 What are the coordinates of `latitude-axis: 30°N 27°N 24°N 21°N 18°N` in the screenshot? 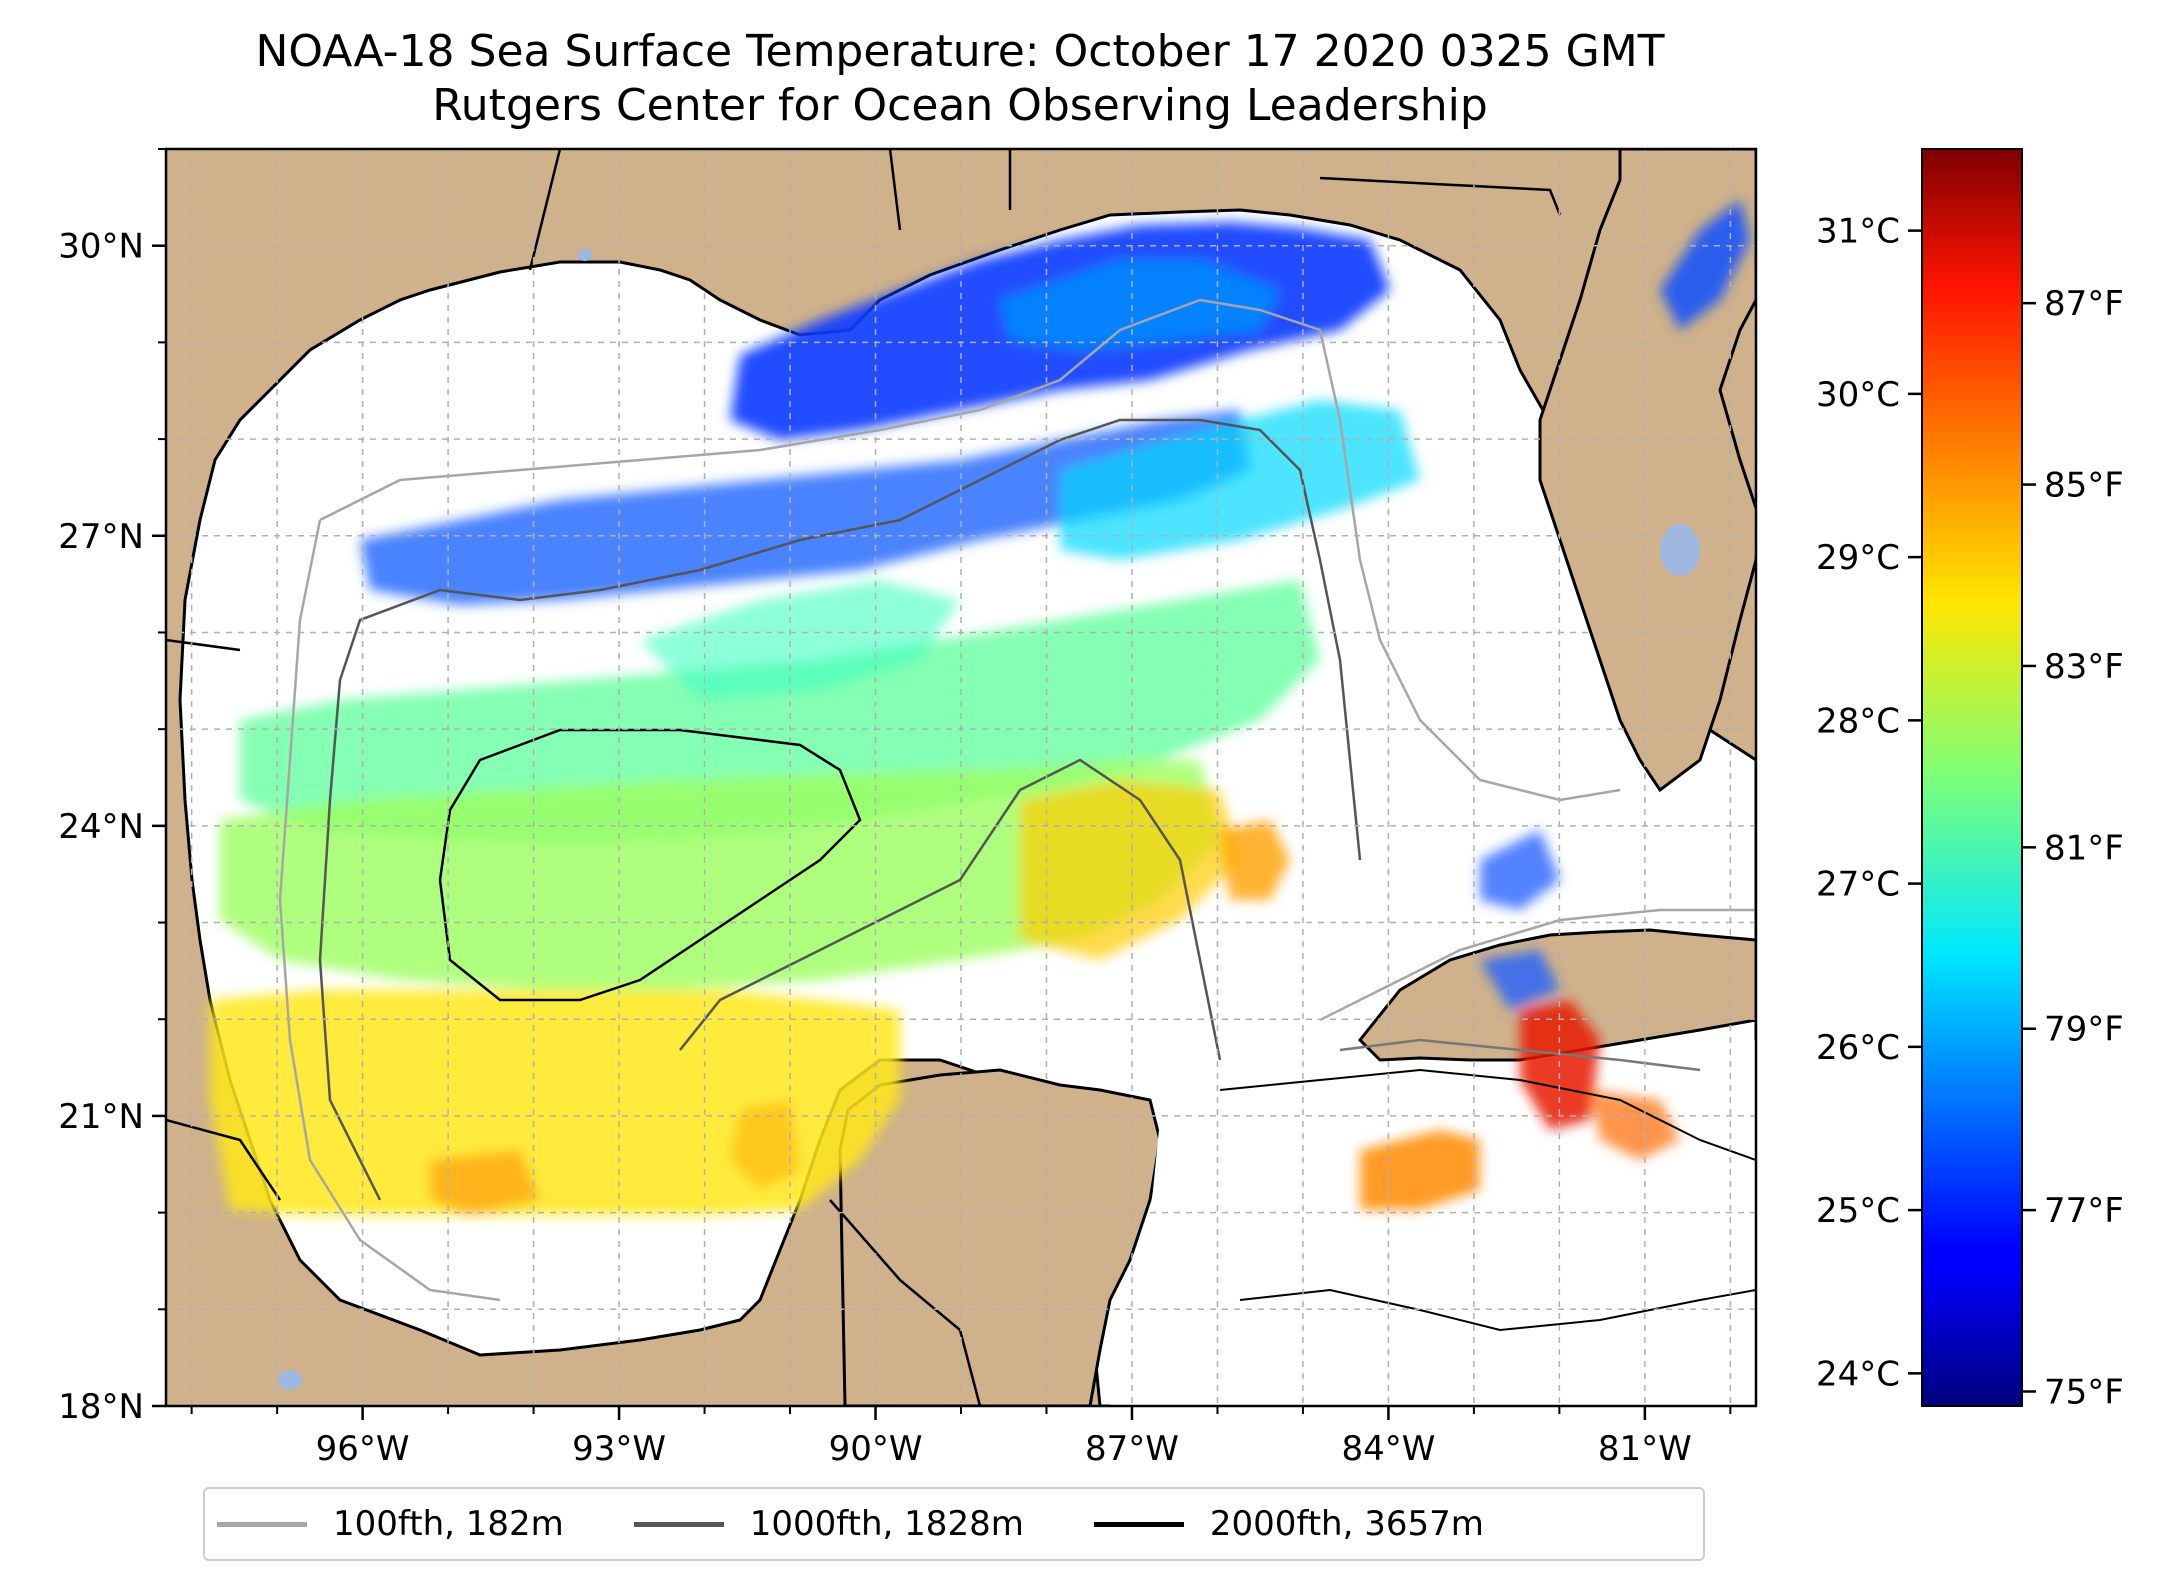 It's located at (112, 787).